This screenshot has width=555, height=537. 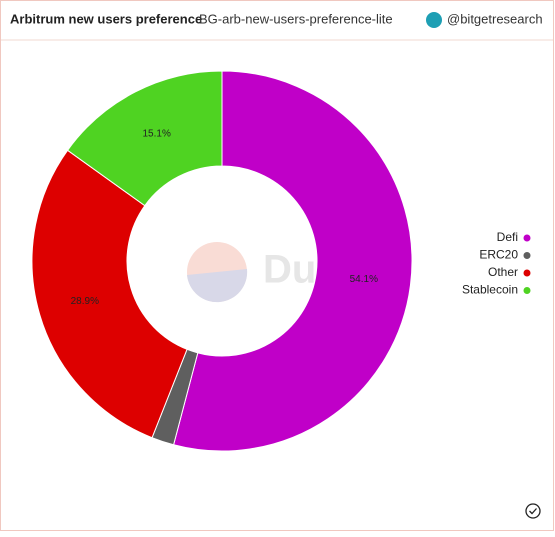 What do you see at coordinates (156, 133) in the screenshot?
I see `slice-label: 15.1%` at bounding box center [156, 133].